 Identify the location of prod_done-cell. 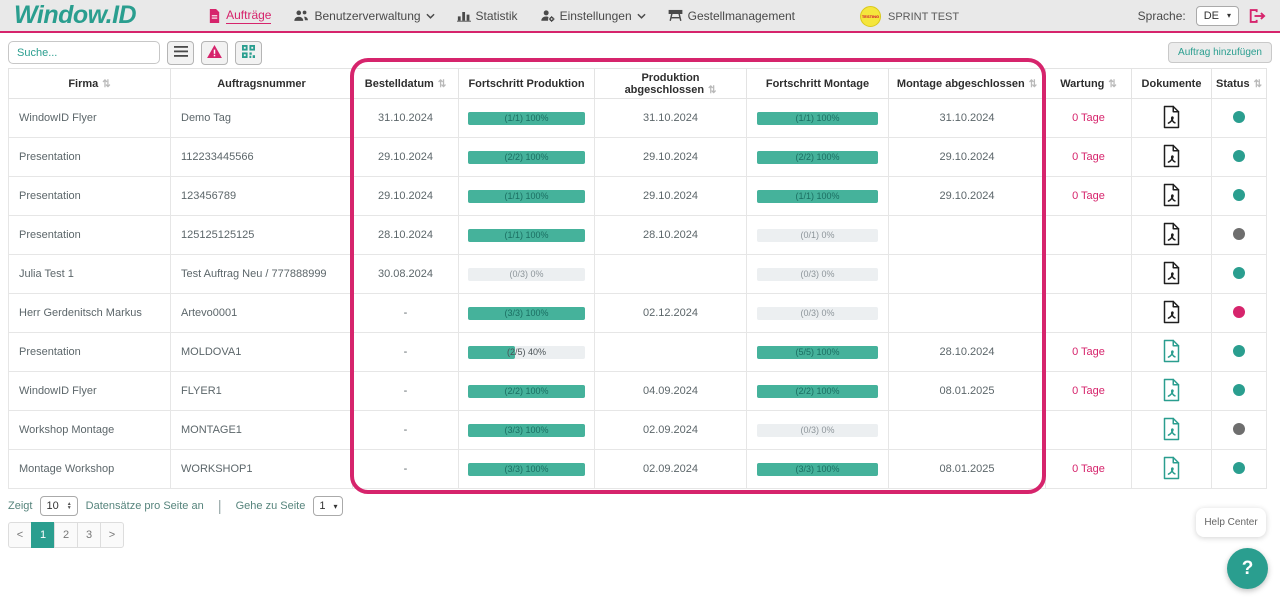
(670, 274).